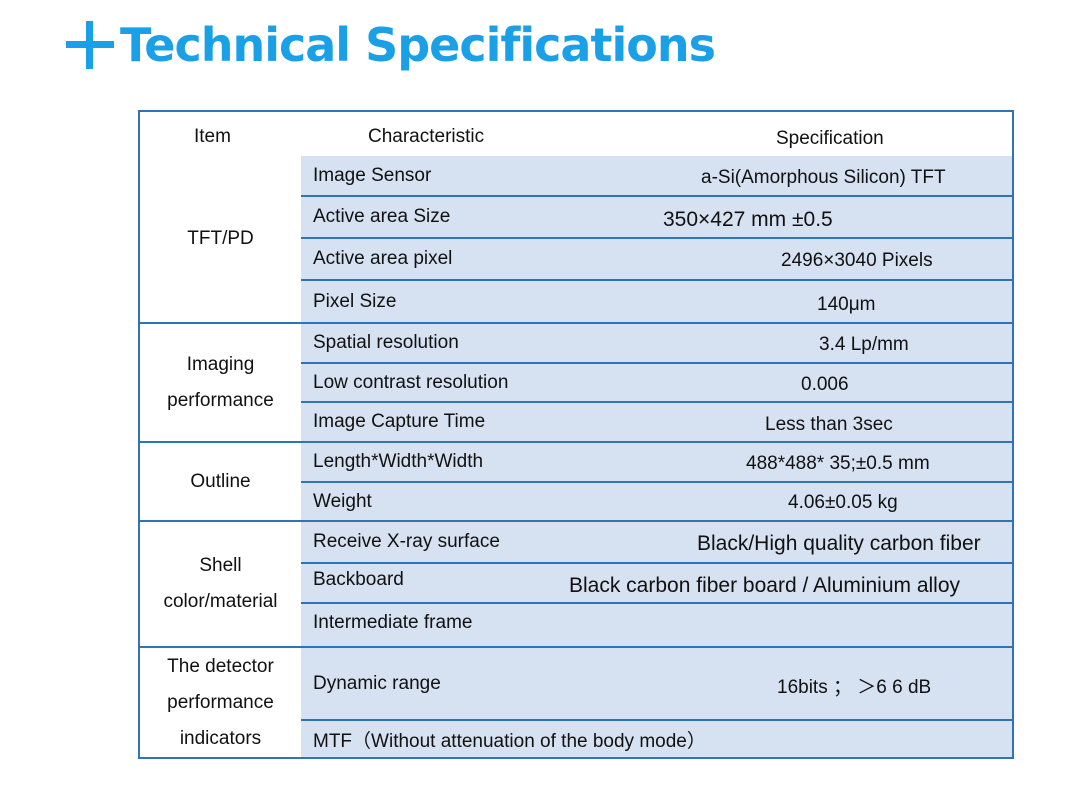 The width and height of the screenshot is (1092, 794). I want to click on group-label: Outline, so click(220, 481).